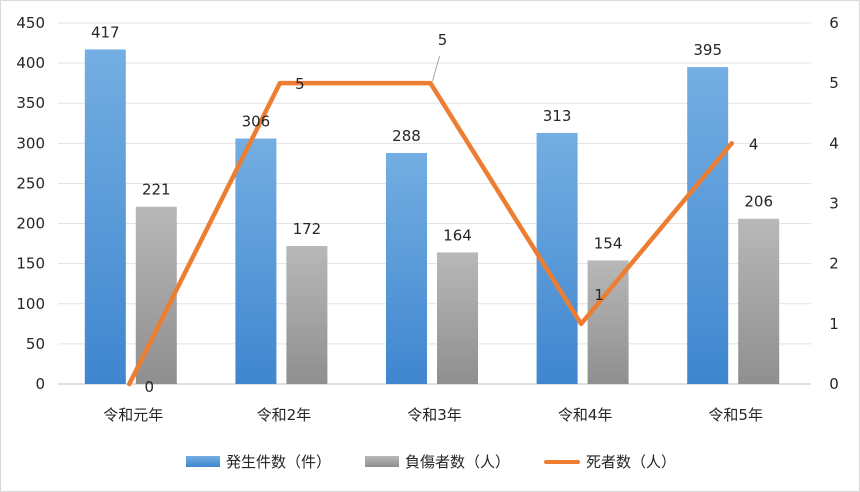 This screenshot has height=492, width=860. Describe the element at coordinates (631, 462) in the screenshot. I see `legend-label-deaths: 死者数（人）` at that location.